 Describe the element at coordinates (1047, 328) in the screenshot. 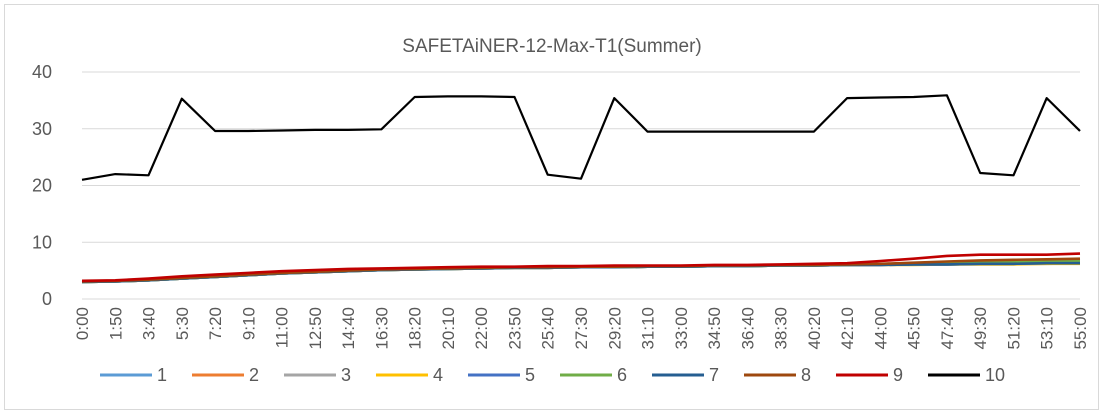

I see `x-tick-label: 53:10` at that location.